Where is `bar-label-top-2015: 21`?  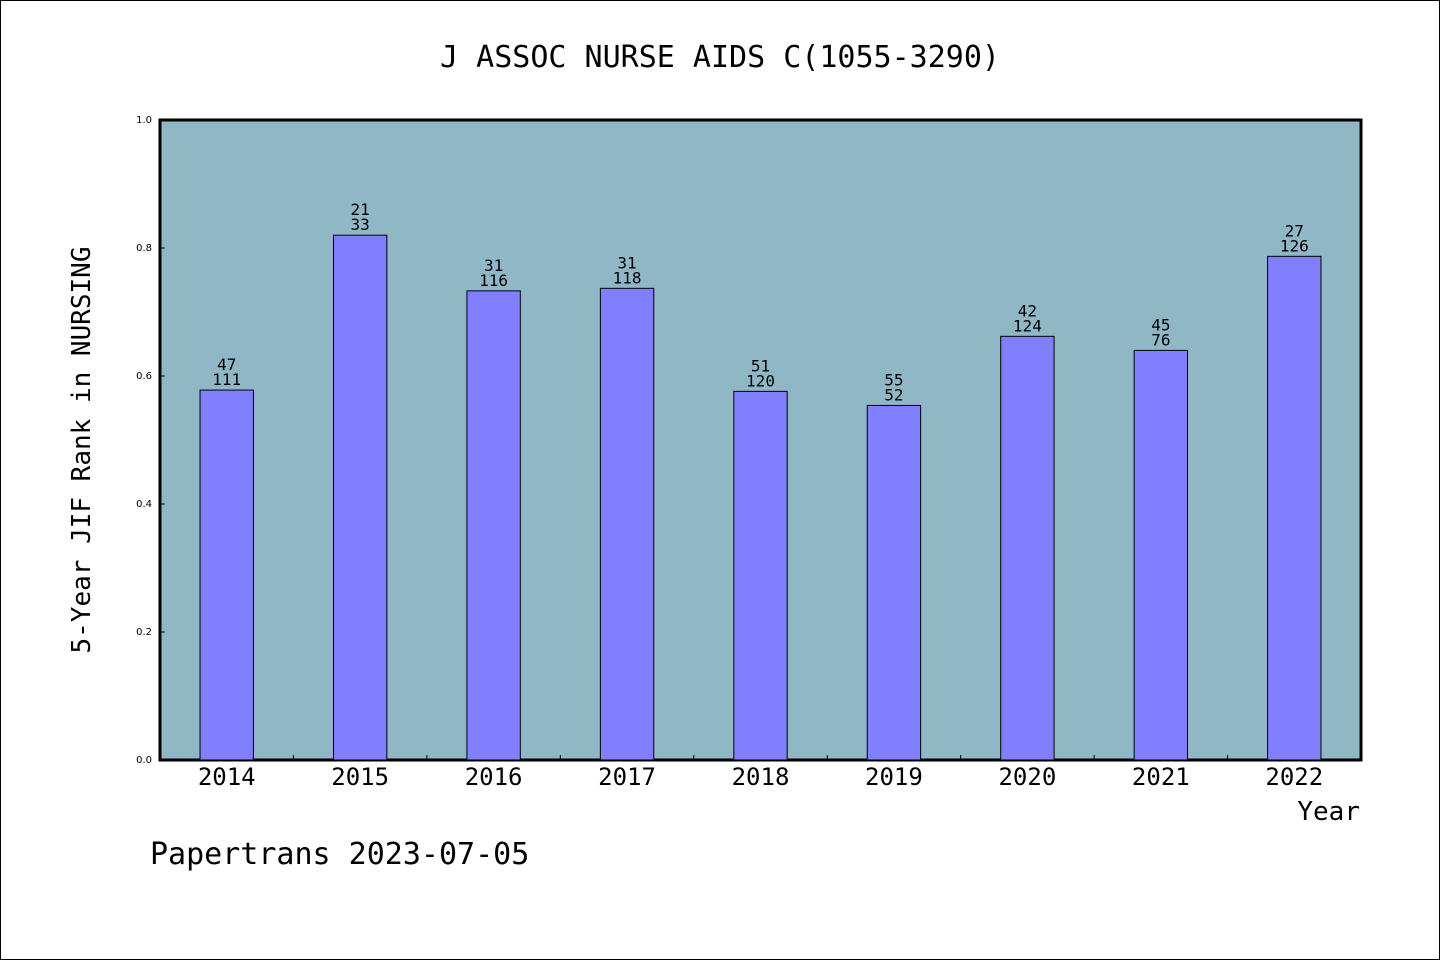
bar-label-top-2015: 21 is located at coordinates (360, 209).